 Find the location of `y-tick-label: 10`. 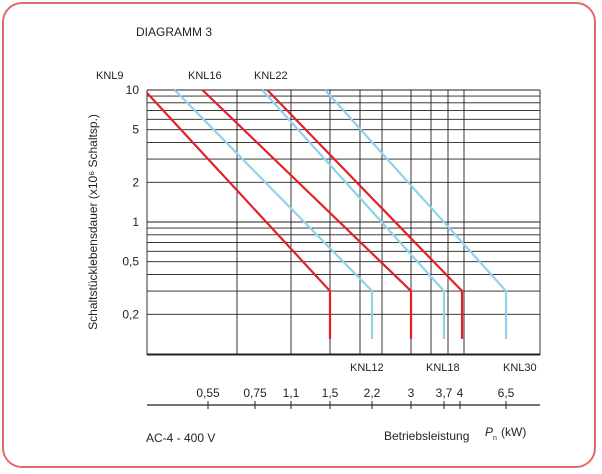

y-tick-label: 10 is located at coordinates (133, 90).